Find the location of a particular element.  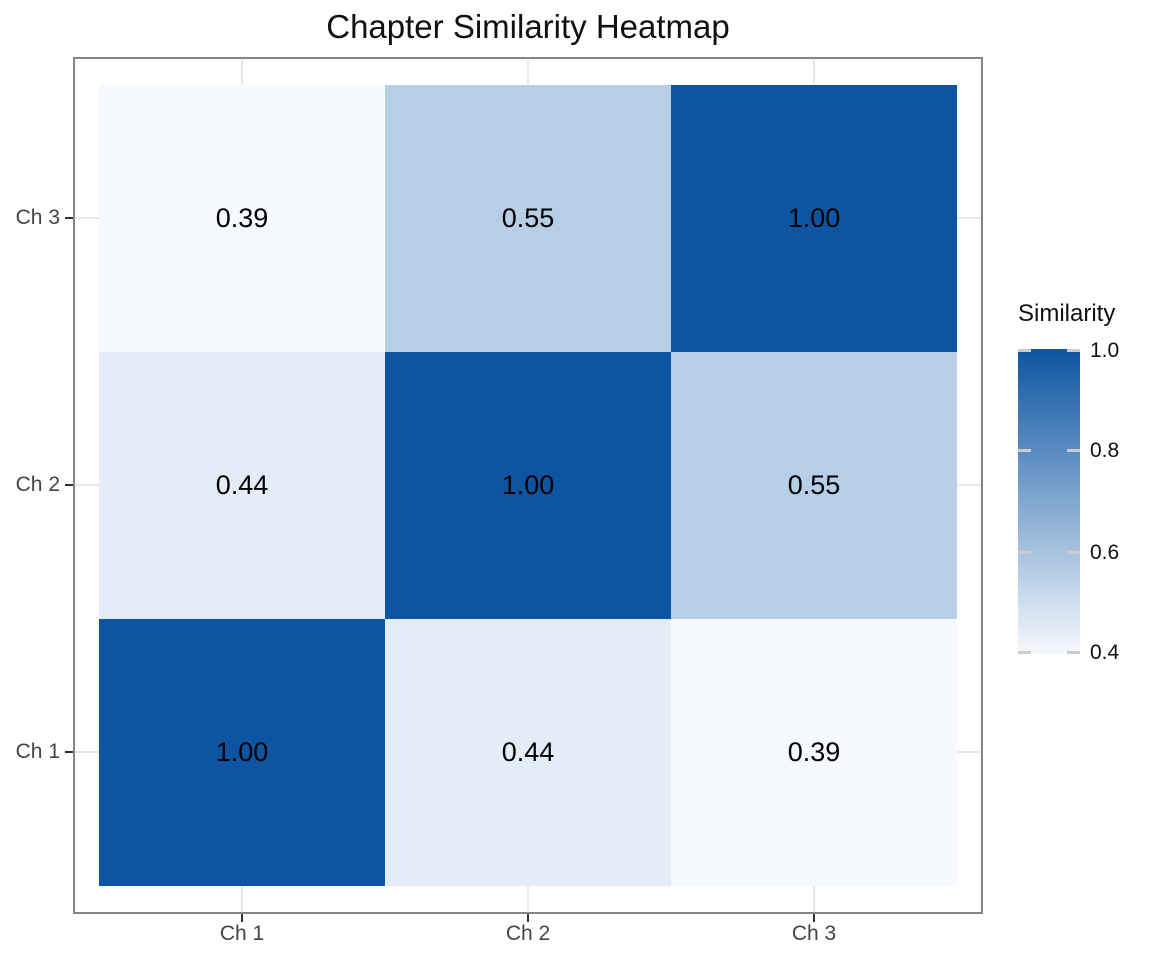

x-axis-label-ch2: Ch 2 is located at coordinates (528, 933).